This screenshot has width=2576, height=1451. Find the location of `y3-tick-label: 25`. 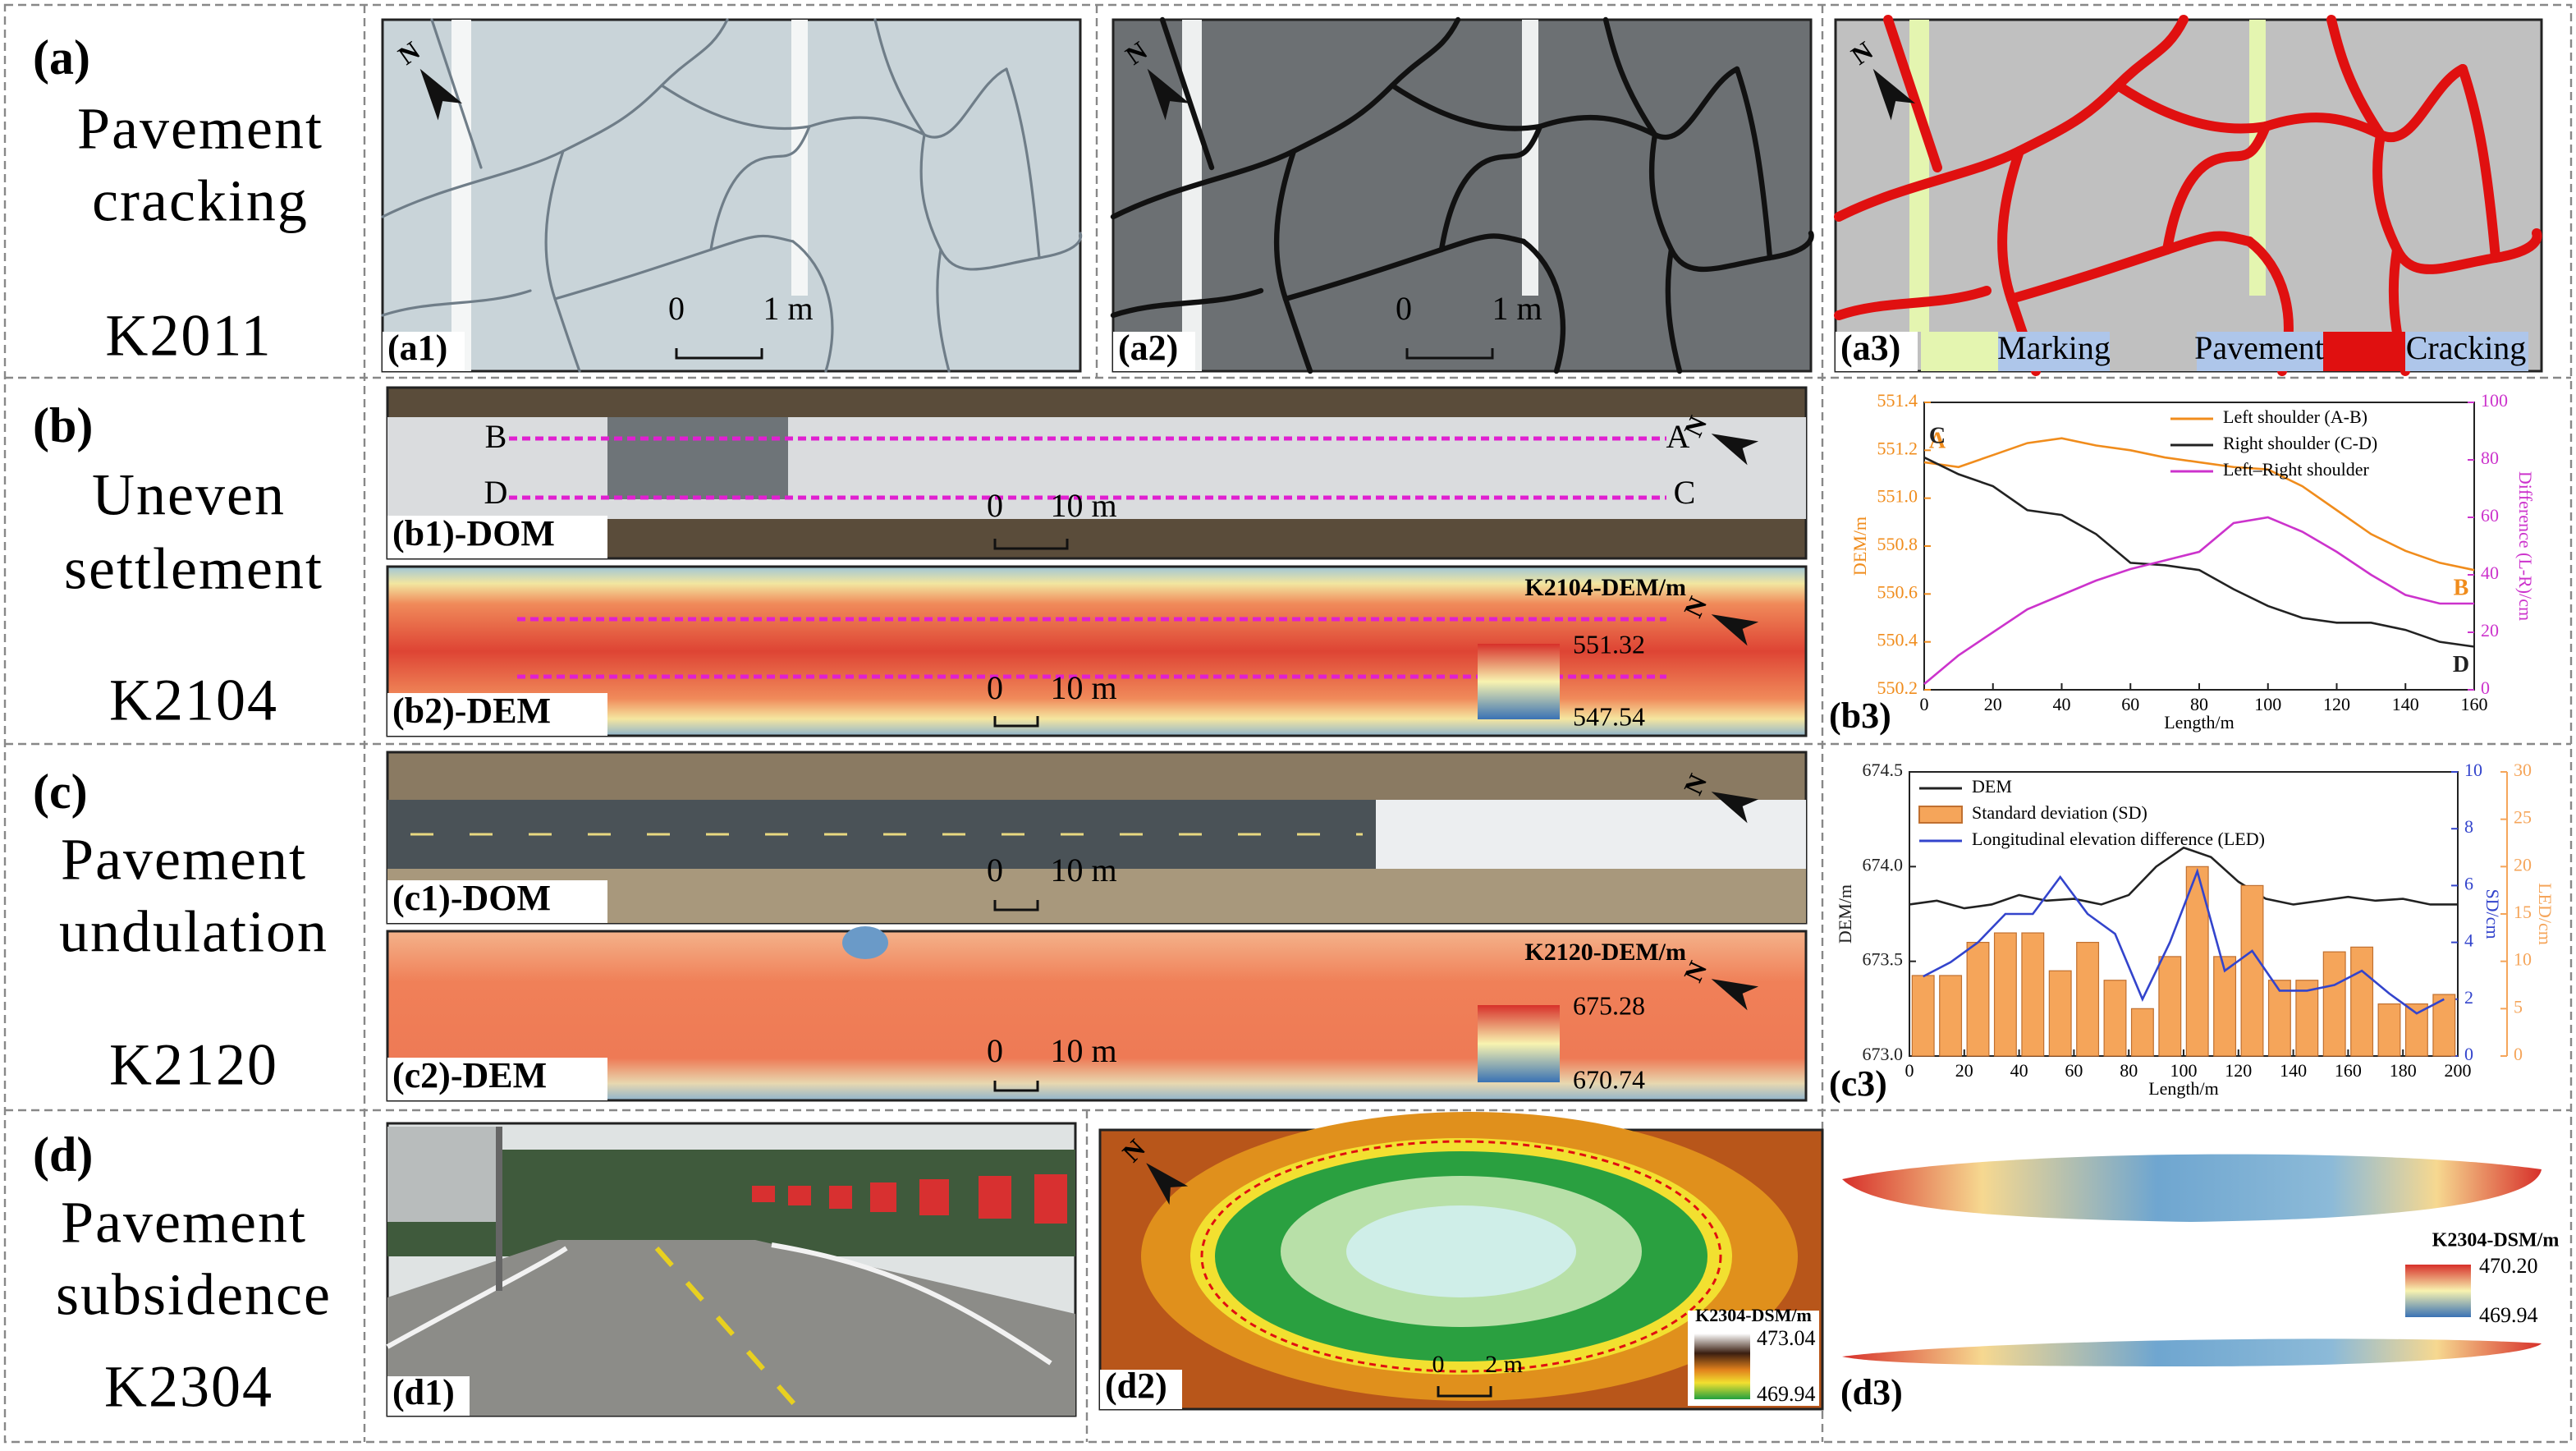

y3-tick-label: 25 is located at coordinates (2523, 817).